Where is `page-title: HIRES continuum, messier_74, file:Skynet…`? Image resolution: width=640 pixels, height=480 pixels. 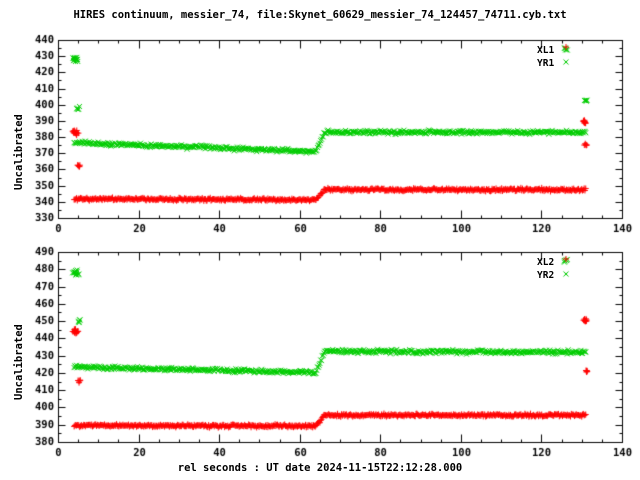 page-title: HIRES continuum, messier_74, file:Skynet… is located at coordinates (320, 15).